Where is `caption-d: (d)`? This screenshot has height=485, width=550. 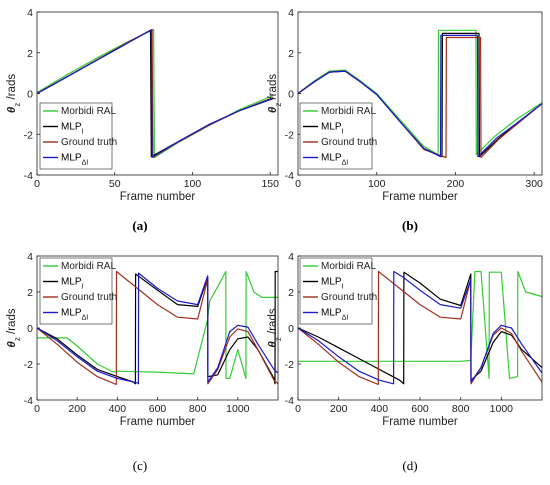 caption-d: (d) is located at coordinates (409, 465).